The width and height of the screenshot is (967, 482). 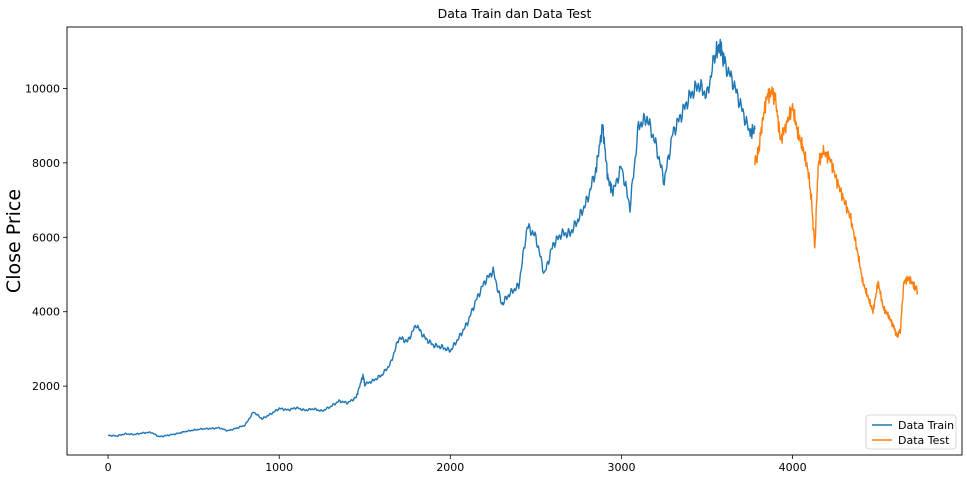 What do you see at coordinates (836, 212) in the screenshot?
I see `series-line-data-test` at bounding box center [836, 212].